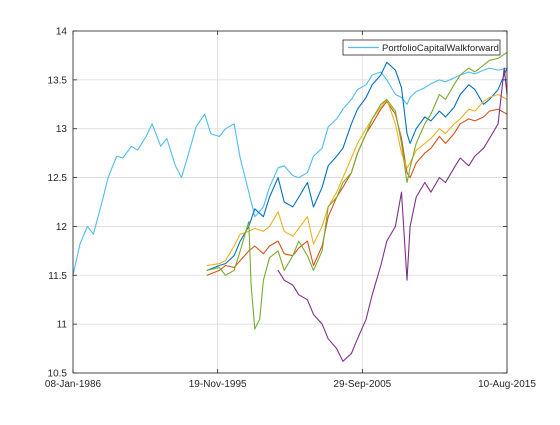  What do you see at coordinates (62, 32) in the screenshot?
I see `y-tick-label: 14` at bounding box center [62, 32].